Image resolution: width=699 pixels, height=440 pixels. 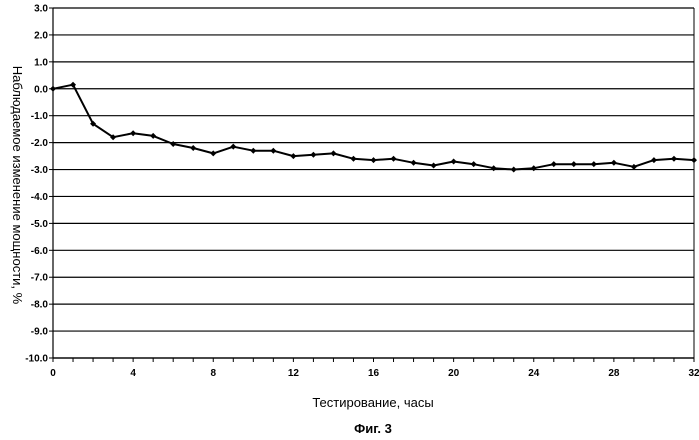 I want to click on figure-caption: Фиг. 3, so click(x=373, y=428).